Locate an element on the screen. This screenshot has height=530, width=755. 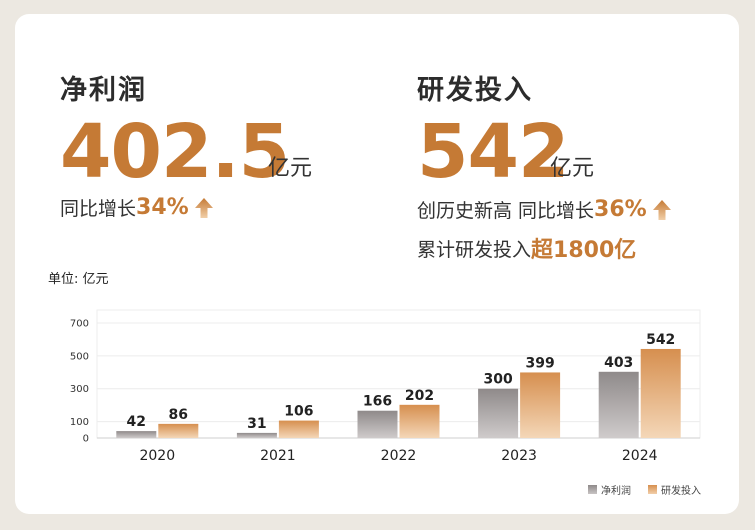
rnd-cumulative-value: 超1800亿 is located at coordinates (584, 250).